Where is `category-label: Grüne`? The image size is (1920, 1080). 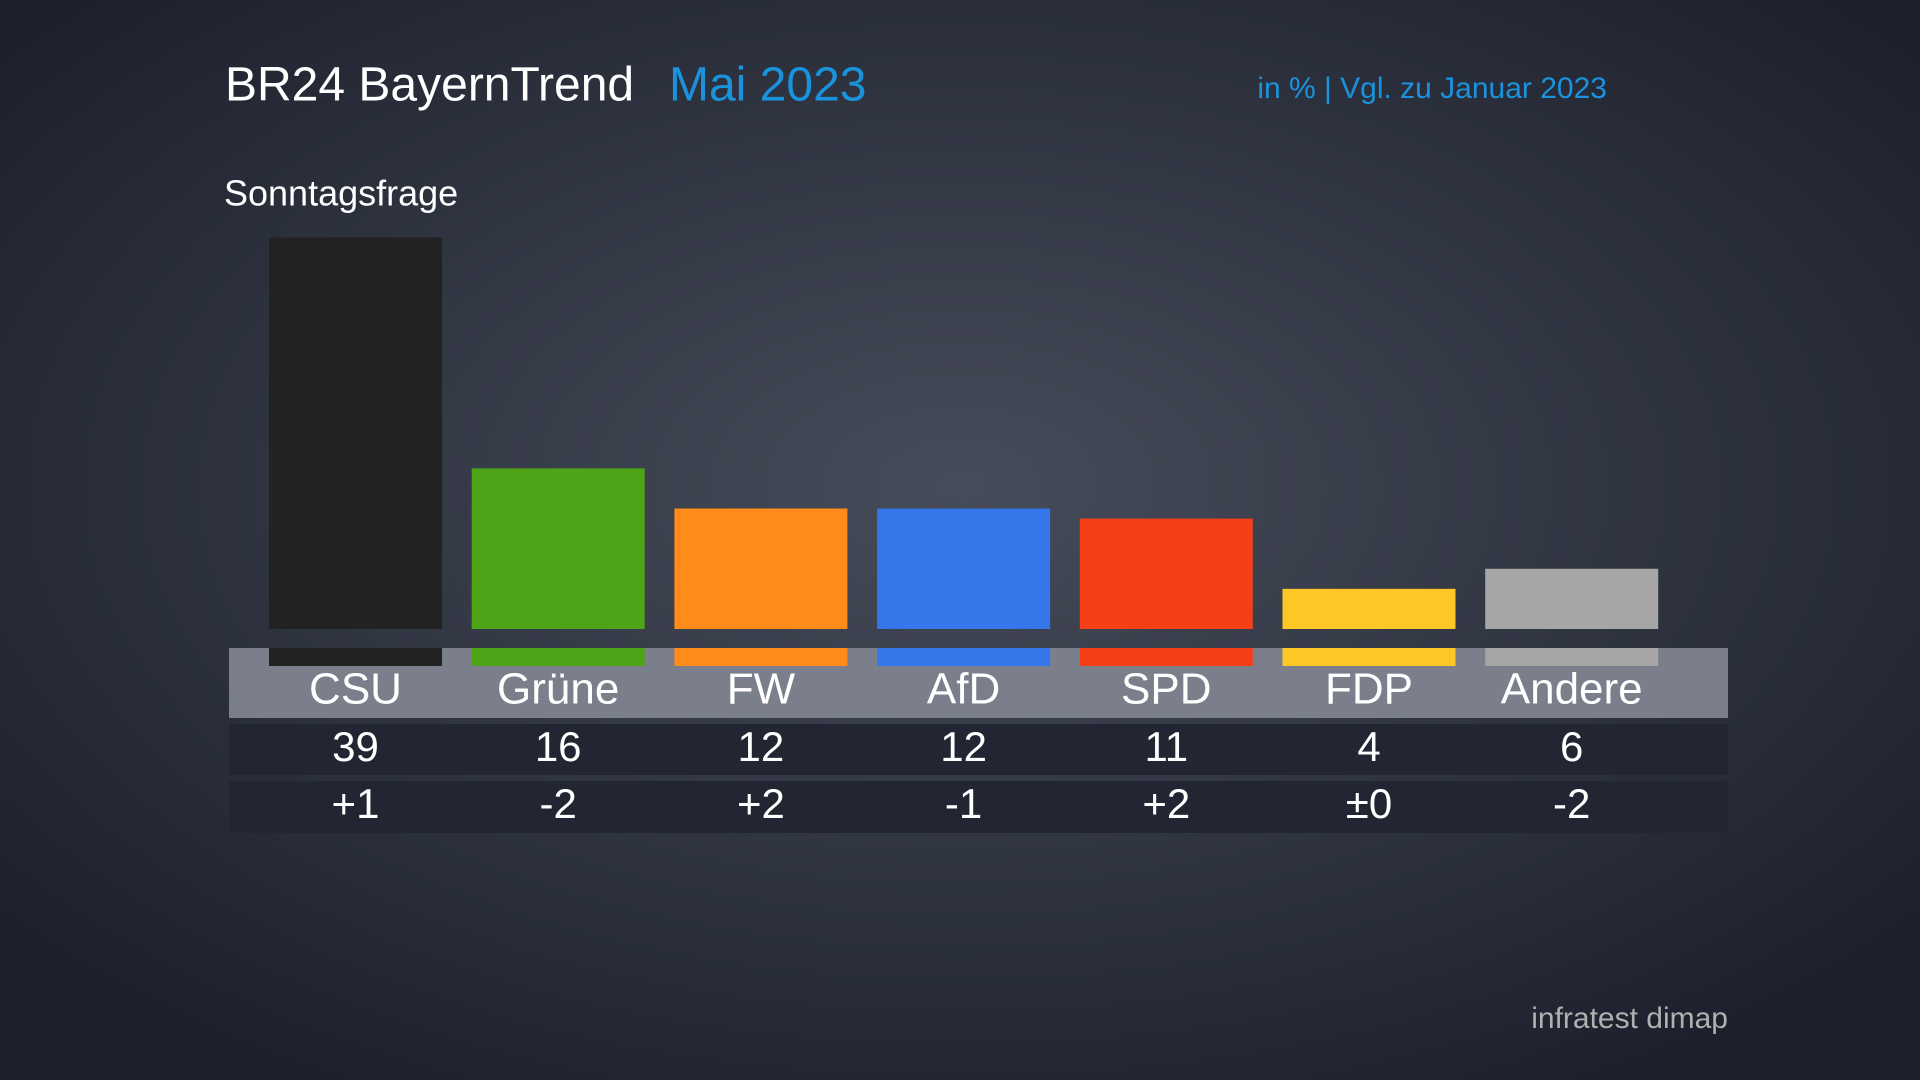 category-label: Grüne is located at coordinates (558, 689).